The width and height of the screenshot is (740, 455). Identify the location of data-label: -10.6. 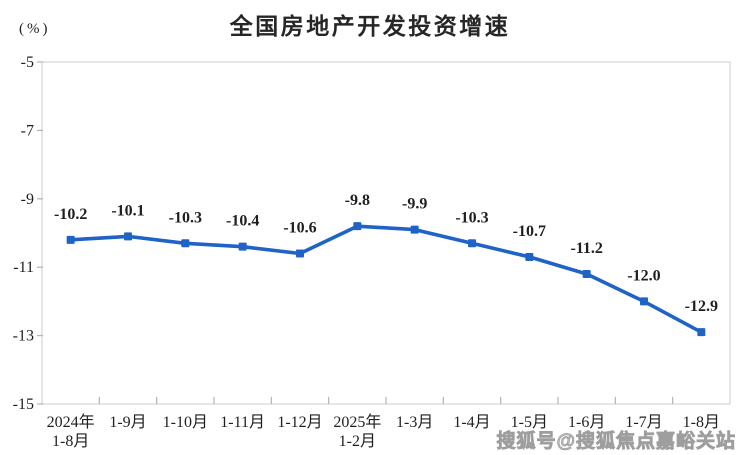
(299, 228).